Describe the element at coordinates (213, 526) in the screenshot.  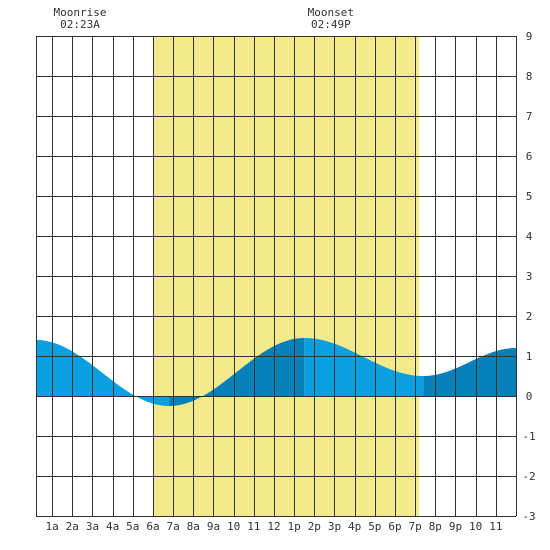
I see `x-tick-label: 9a` at that location.